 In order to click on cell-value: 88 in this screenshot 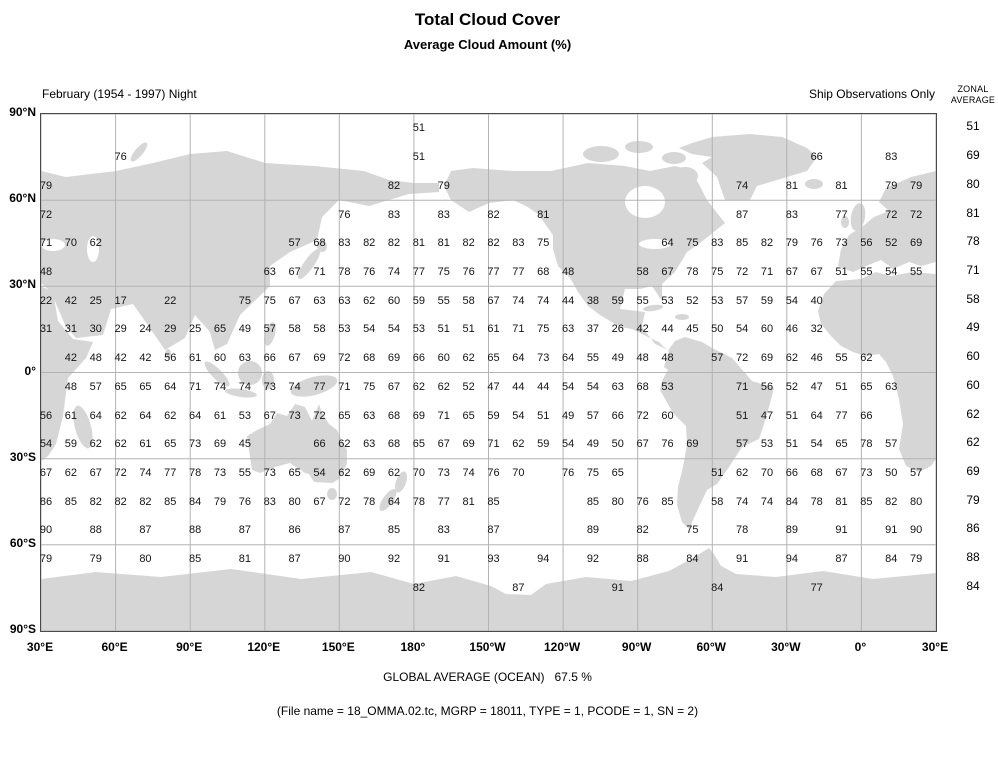, I will do `click(195, 530)`.